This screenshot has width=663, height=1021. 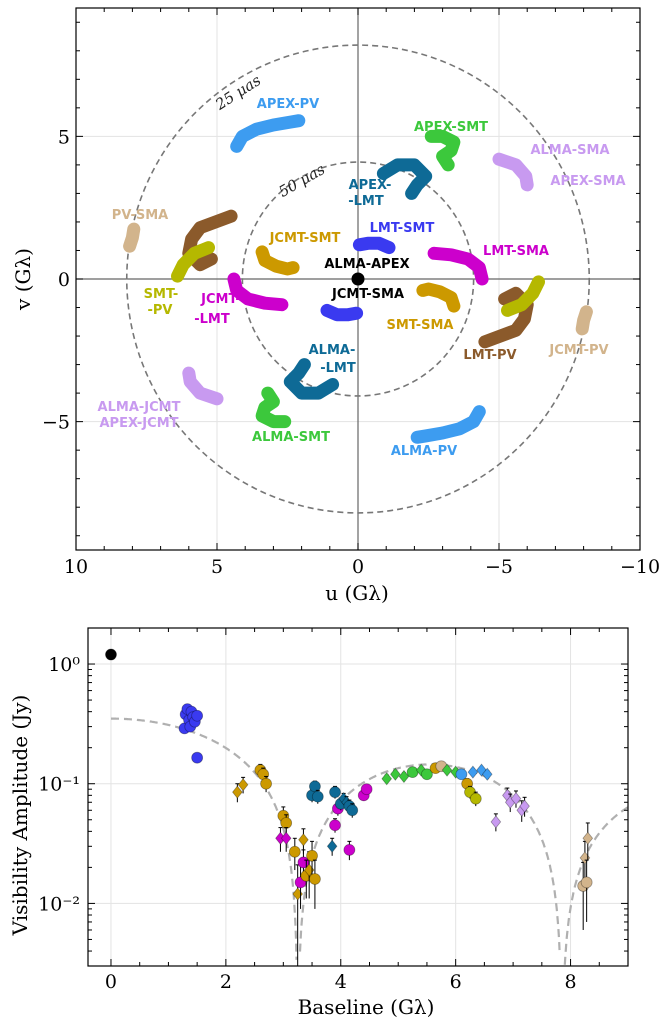 What do you see at coordinates (204, 838) in the screenshot?
I see `vis-model-line` at bounding box center [204, 838].